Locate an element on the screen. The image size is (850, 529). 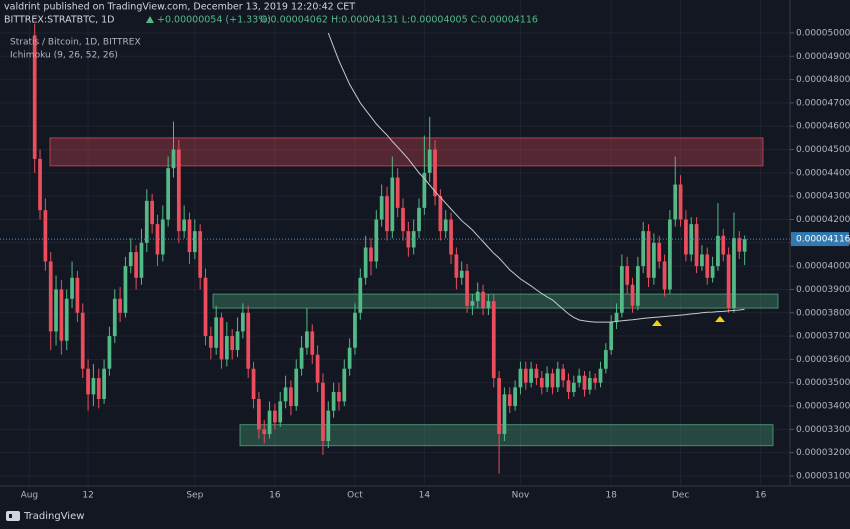
y-tick-label: 0.00004900 is located at coordinates (823, 57).